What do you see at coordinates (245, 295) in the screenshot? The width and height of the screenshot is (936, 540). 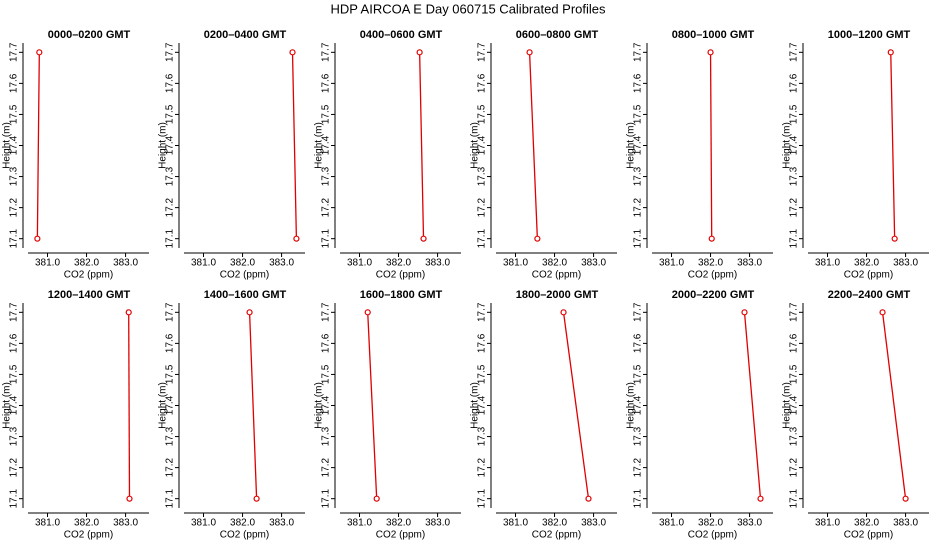 I see `panel-title: 1400–1600 GMT` at bounding box center [245, 295].